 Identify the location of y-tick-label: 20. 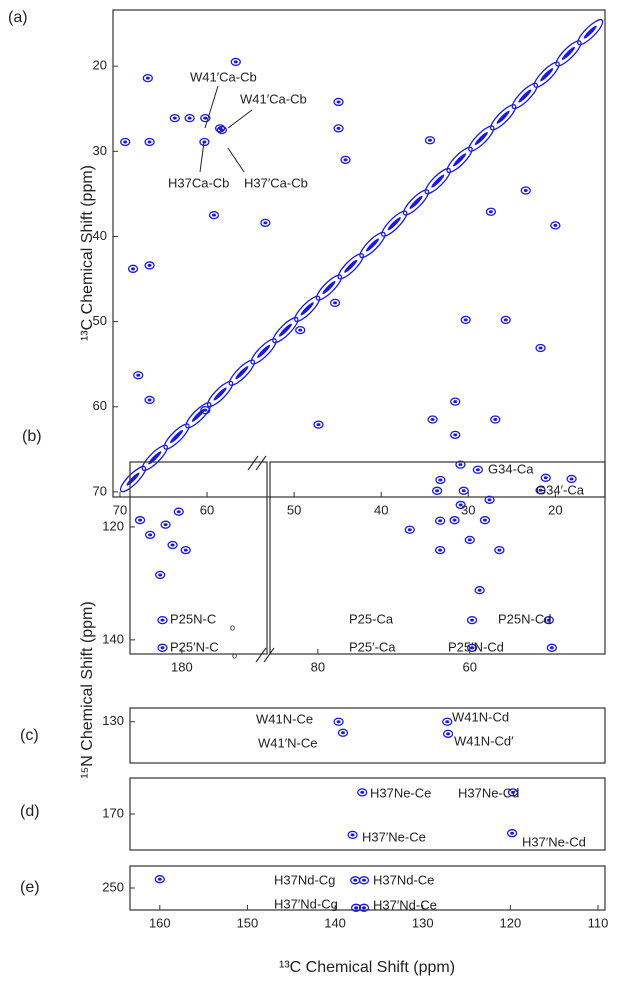
(100, 65).